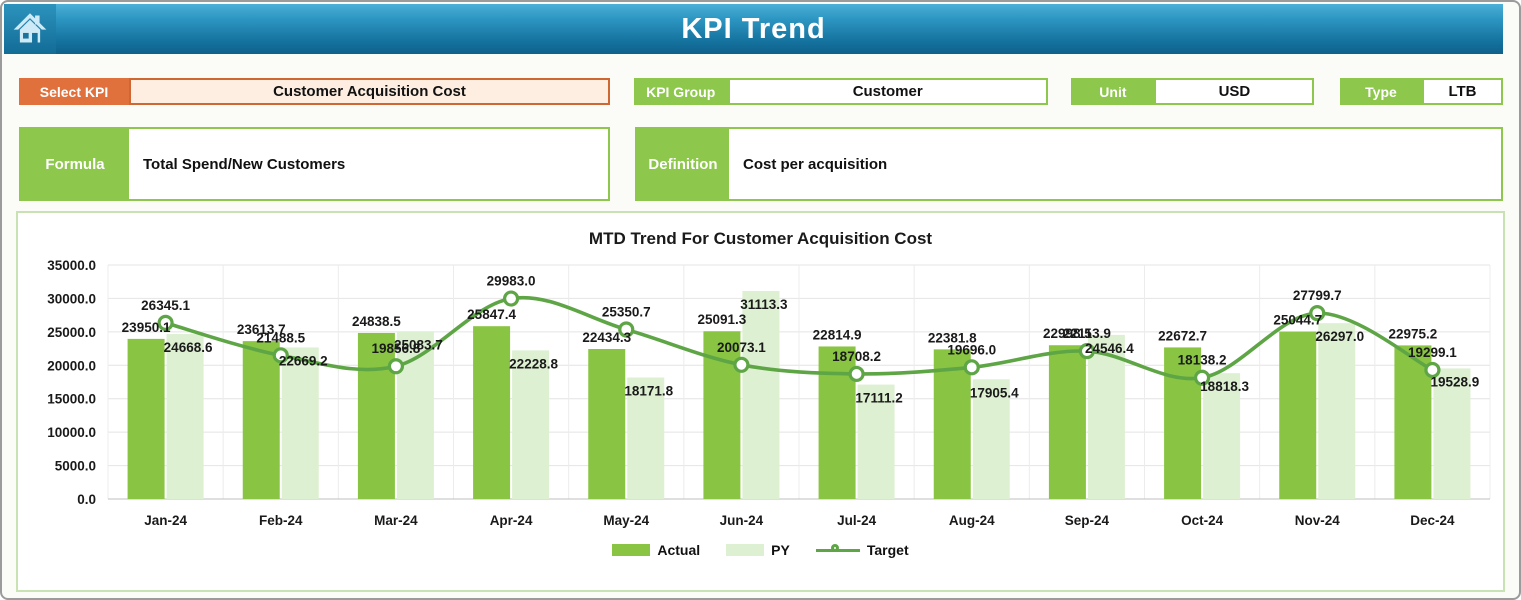 The width and height of the screenshot is (1521, 600). Describe the element at coordinates (606, 337) in the screenshot. I see `svg-text: 22434.3` at that location.